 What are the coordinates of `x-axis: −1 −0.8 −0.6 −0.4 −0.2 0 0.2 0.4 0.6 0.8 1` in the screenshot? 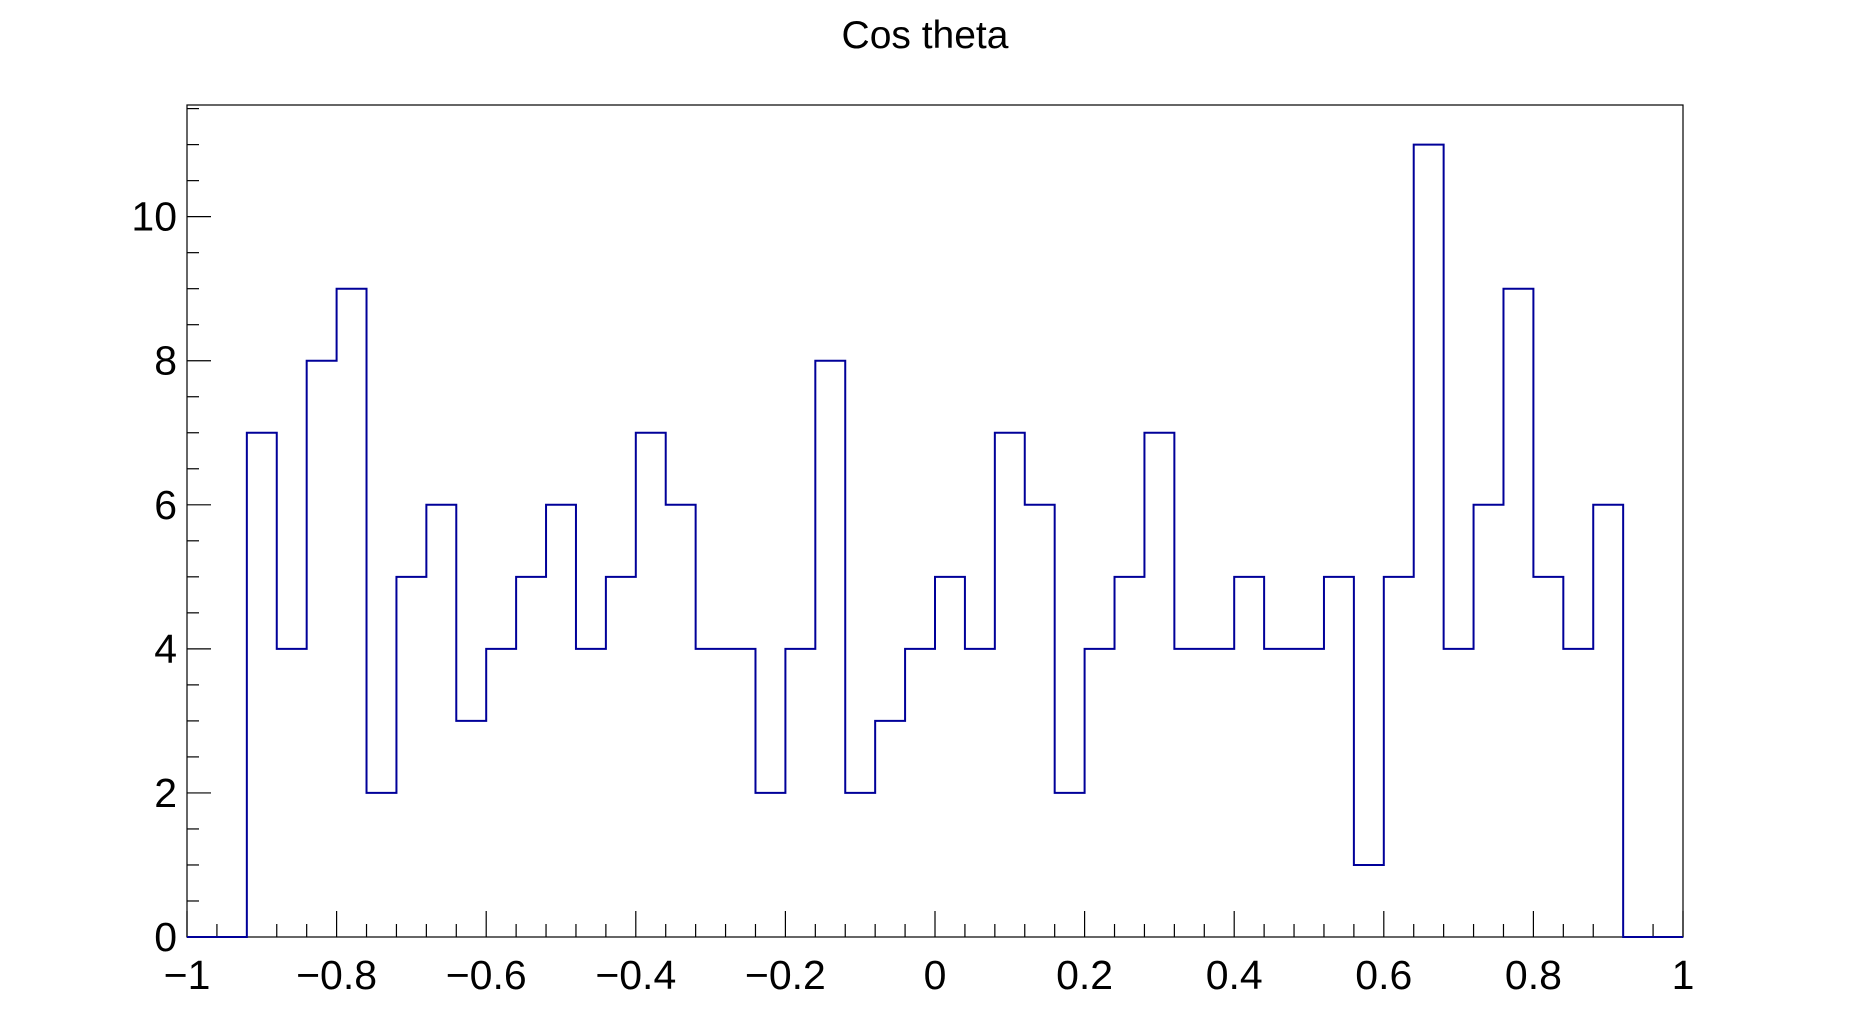 It's located at (929, 954).